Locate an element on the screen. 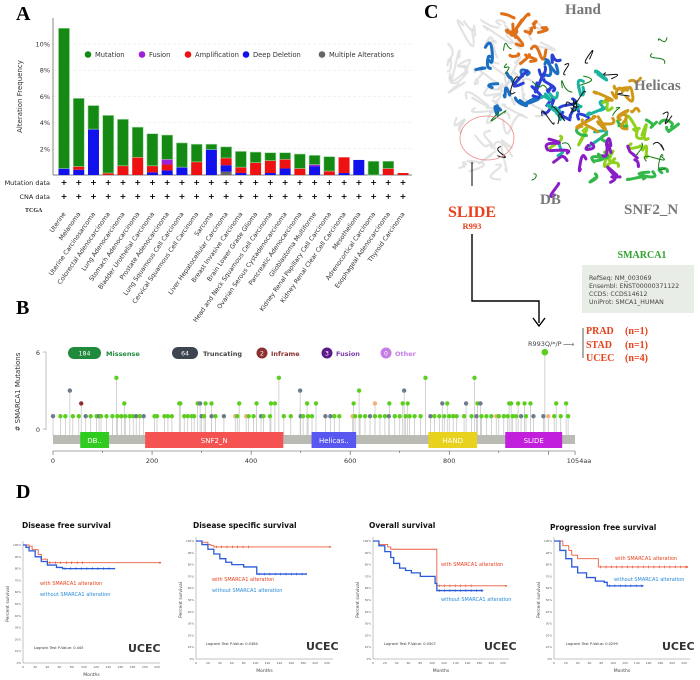 Image resolution: width=700 pixels, height=680 pixels. x-axis-label: Months is located at coordinates (622, 671).